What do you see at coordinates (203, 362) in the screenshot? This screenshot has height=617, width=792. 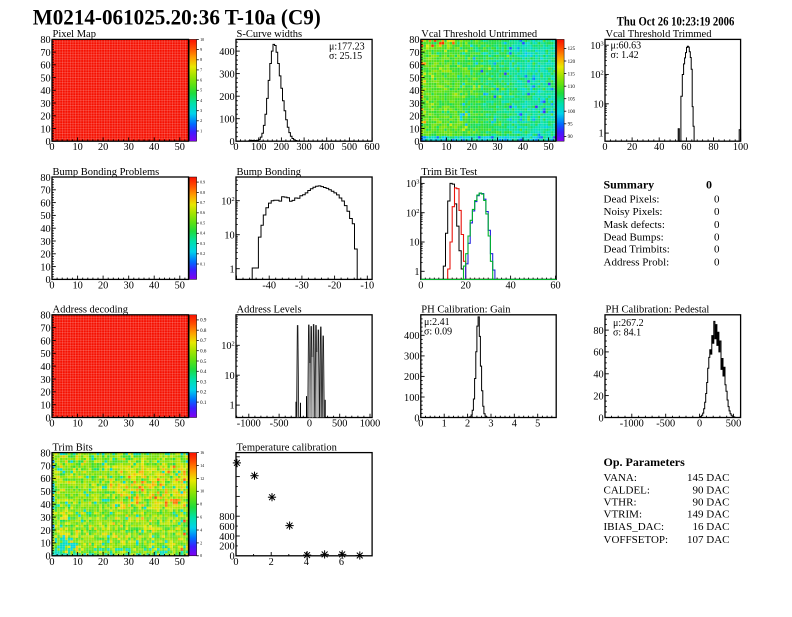 I see `svg-text: 0.5` at bounding box center [203, 362].